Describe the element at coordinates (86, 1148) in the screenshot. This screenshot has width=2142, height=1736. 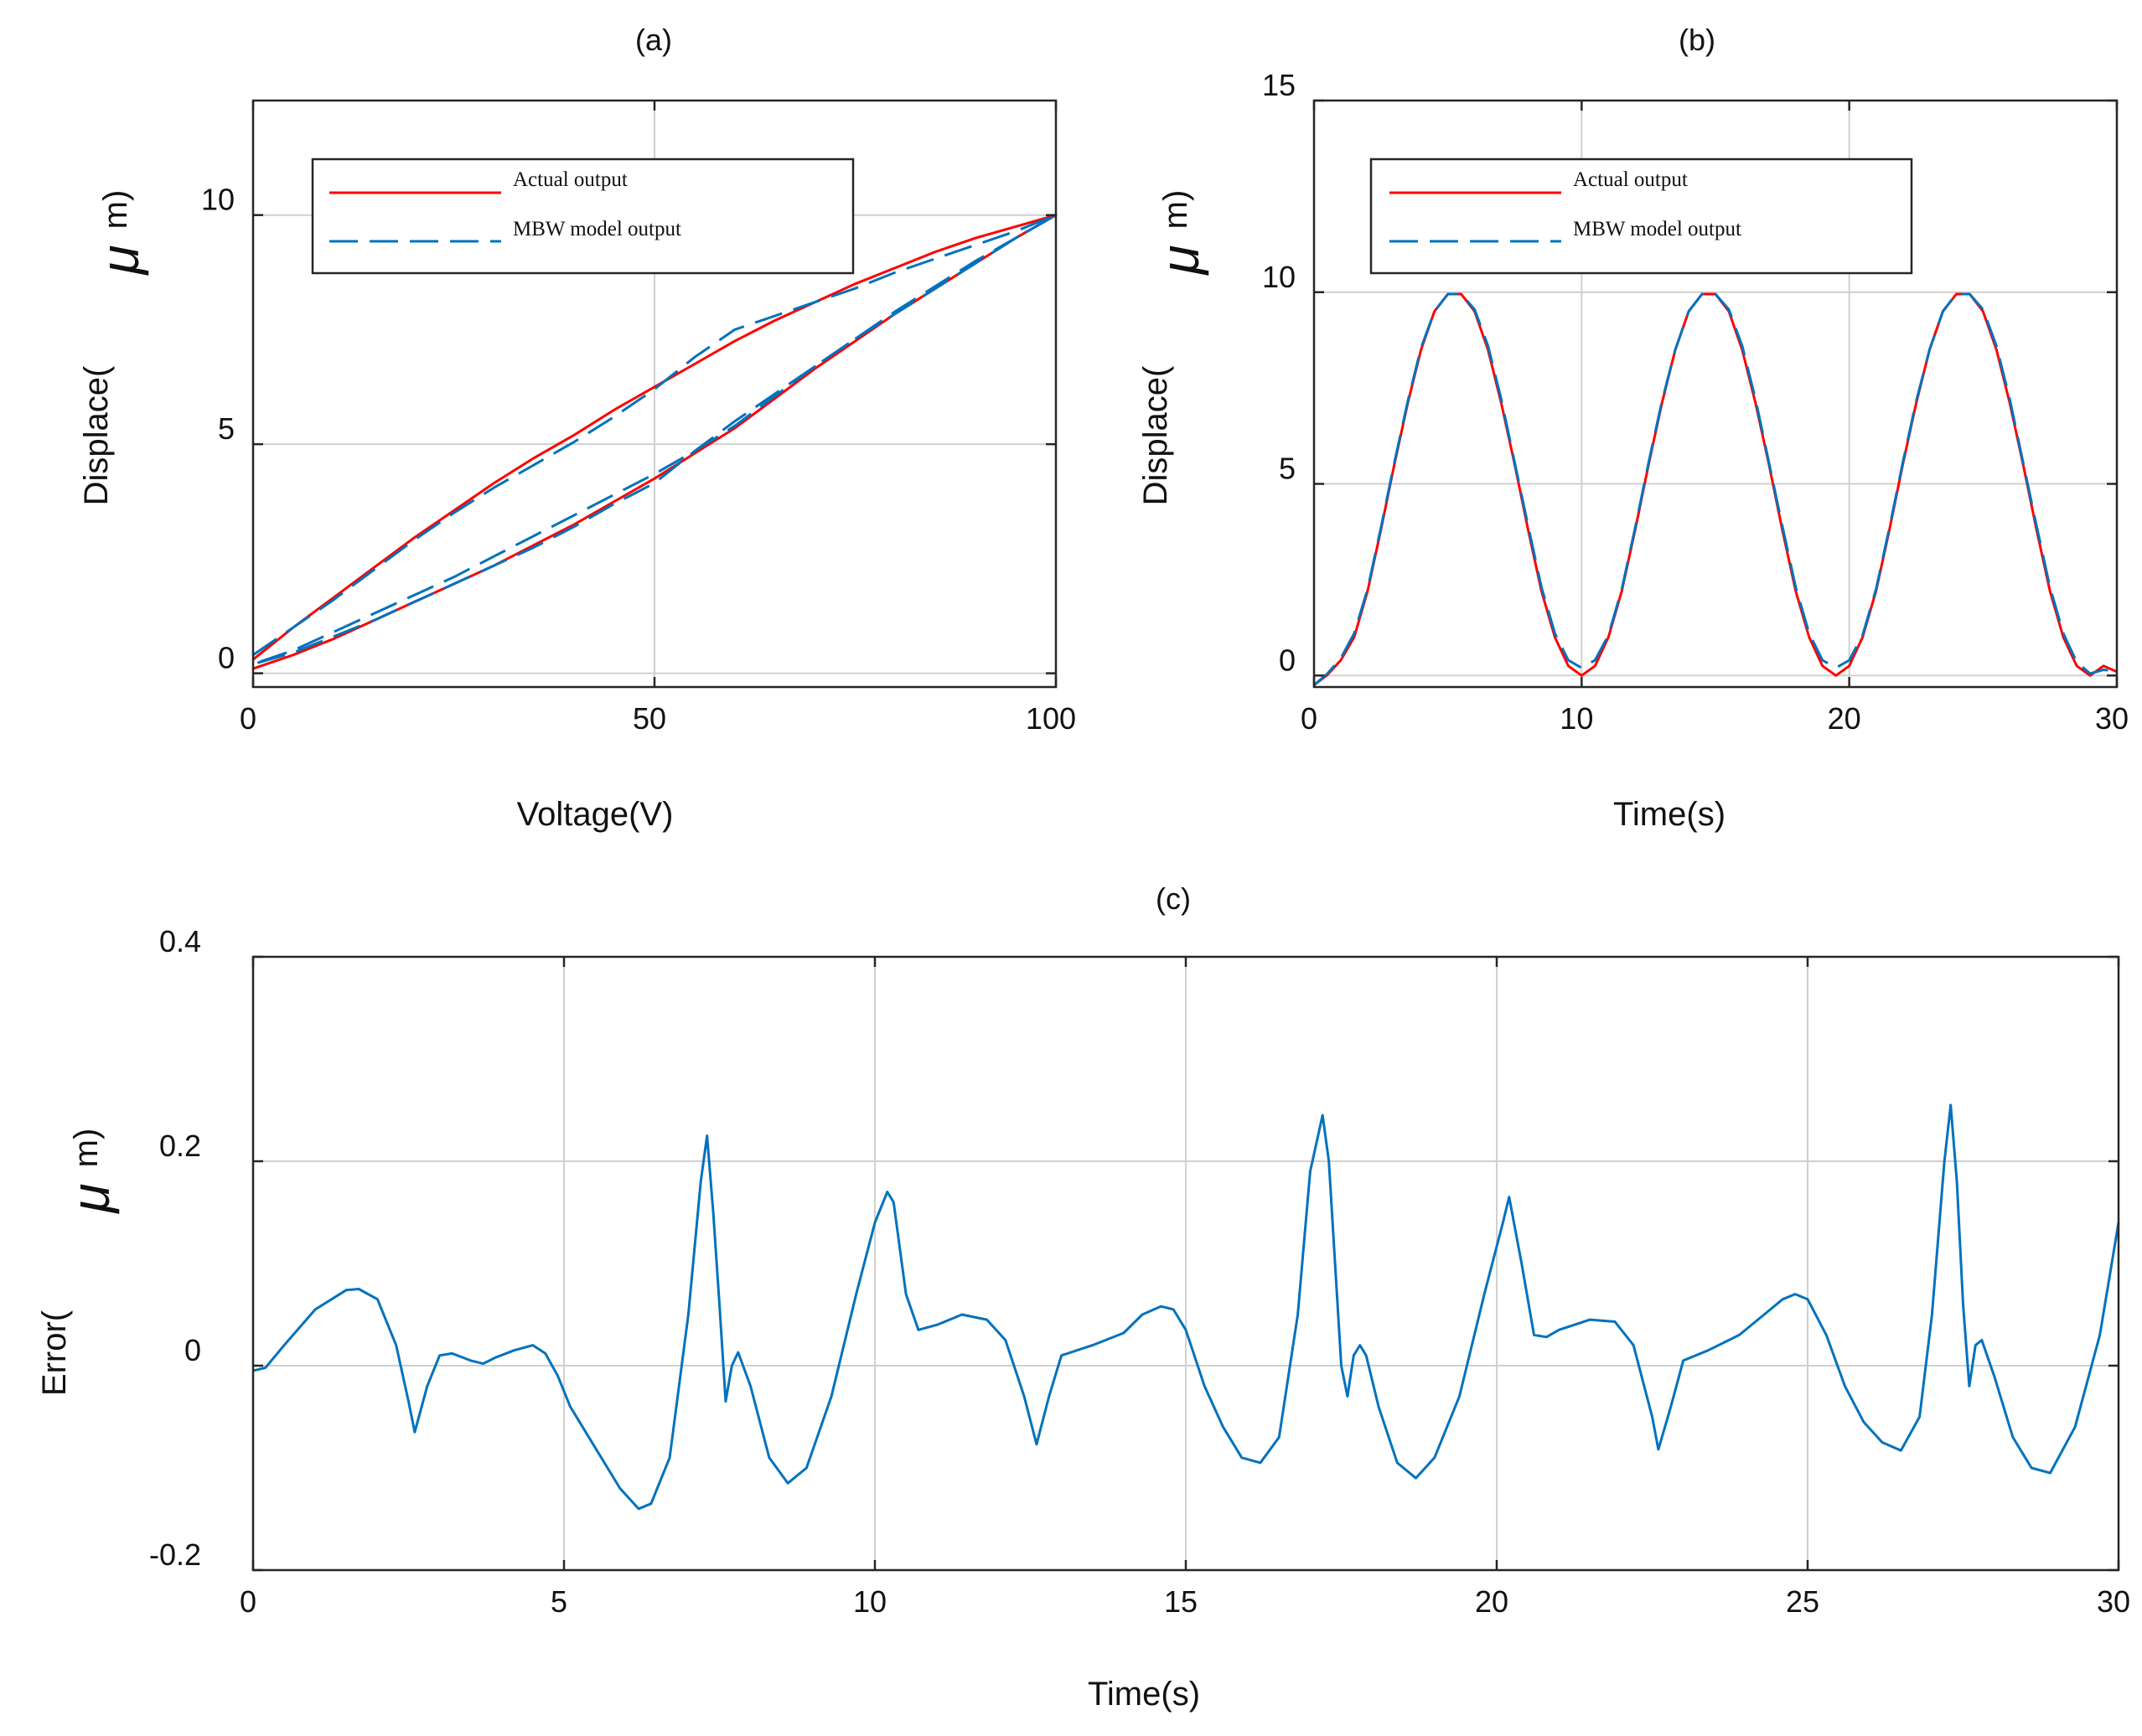
I see `panel-c-ylabel-sup: m)` at that location.